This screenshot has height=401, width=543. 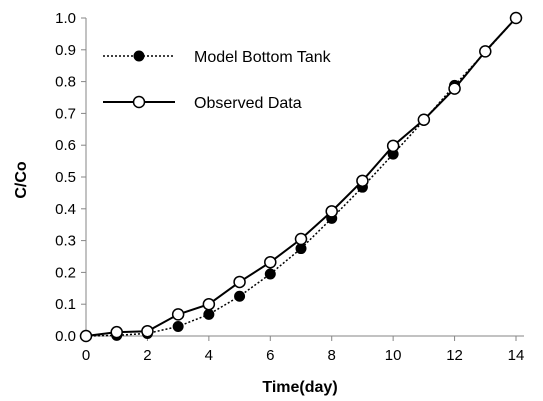 I want to click on y-tick-label: 0.5, so click(x=65, y=177).